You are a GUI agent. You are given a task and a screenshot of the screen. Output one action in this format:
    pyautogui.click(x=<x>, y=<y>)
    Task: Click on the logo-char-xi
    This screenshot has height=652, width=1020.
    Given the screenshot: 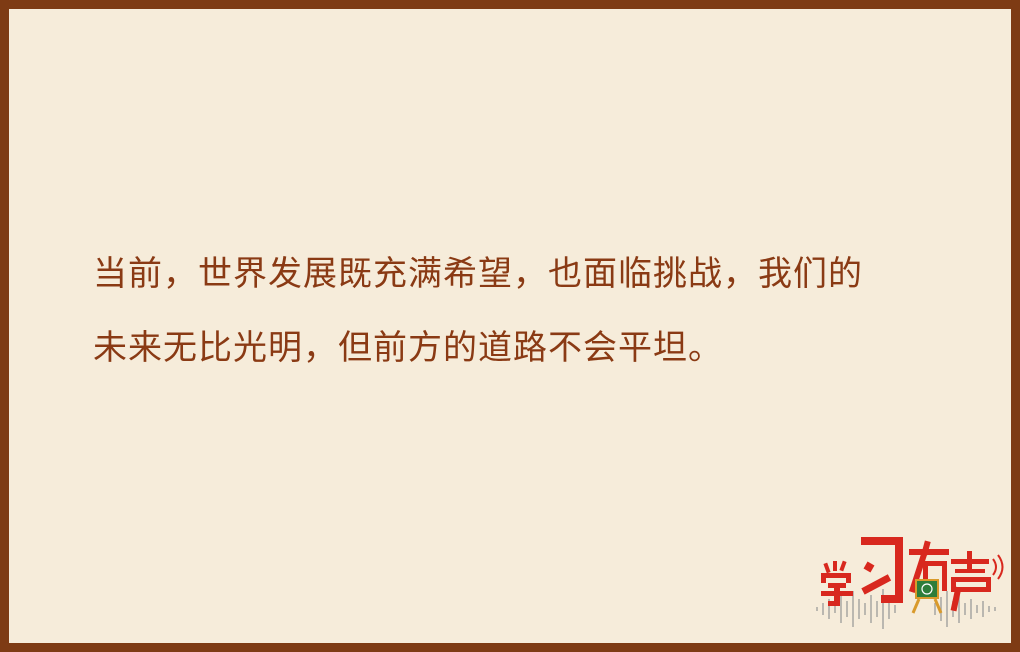 What is the action you would take?
    pyautogui.click(x=882, y=570)
    